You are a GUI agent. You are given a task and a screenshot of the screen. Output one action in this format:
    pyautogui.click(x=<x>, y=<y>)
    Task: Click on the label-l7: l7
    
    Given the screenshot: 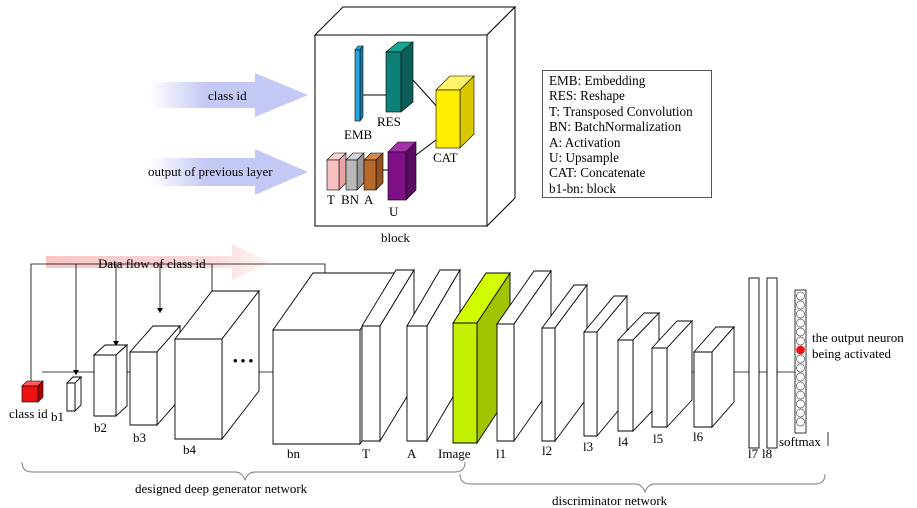 What is the action you would take?
    pyautogui.click(x=753, y=453)
    